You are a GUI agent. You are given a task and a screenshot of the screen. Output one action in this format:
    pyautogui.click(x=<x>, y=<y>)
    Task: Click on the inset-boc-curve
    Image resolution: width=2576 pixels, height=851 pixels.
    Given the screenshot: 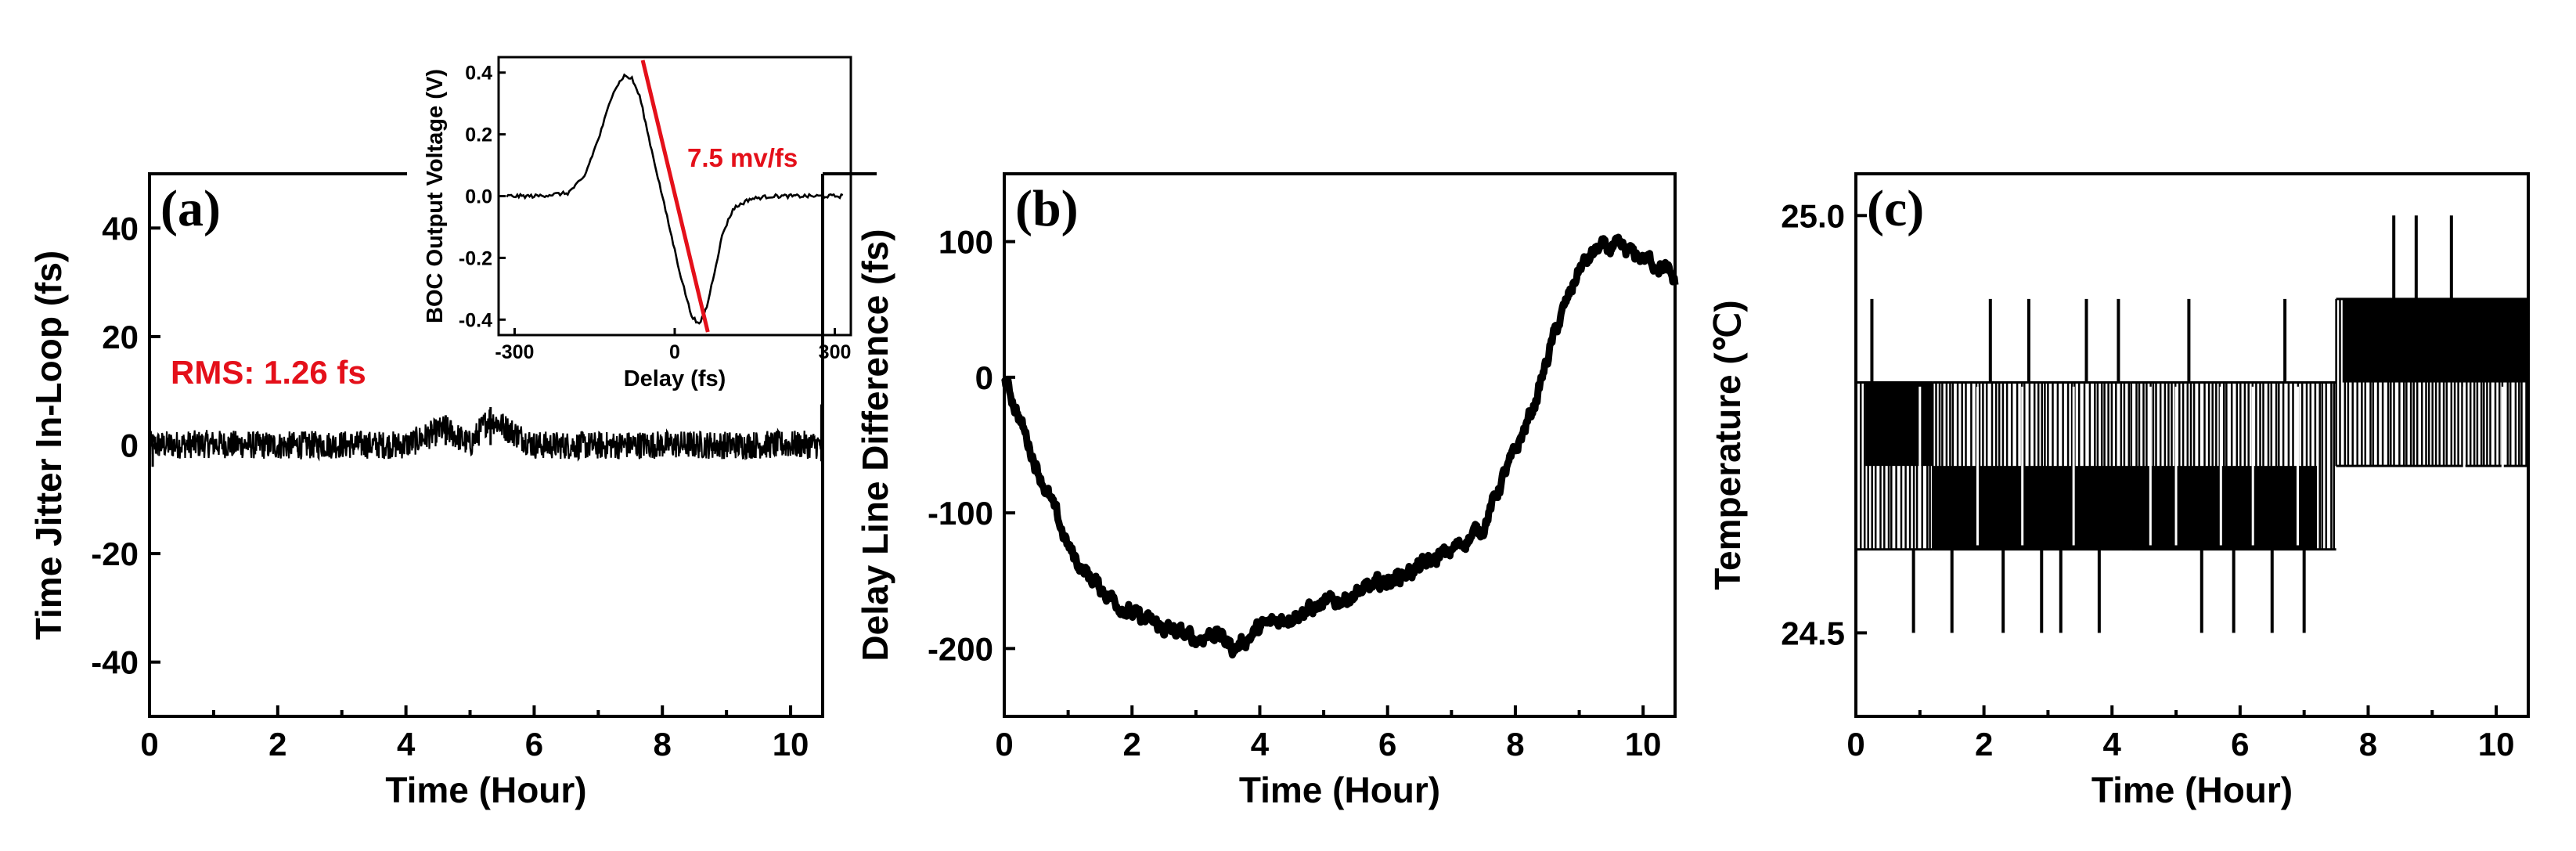 What is the action you would take?
    pyautogui.click(x=675, y=199)
    